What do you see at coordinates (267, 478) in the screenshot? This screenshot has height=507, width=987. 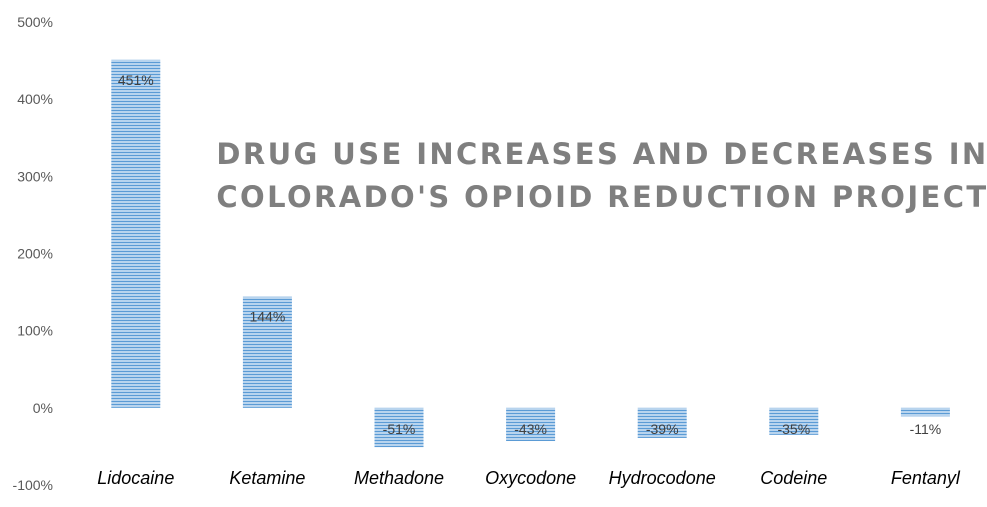 I see `category-label: Ketamine` at bounding box center [267, 478].